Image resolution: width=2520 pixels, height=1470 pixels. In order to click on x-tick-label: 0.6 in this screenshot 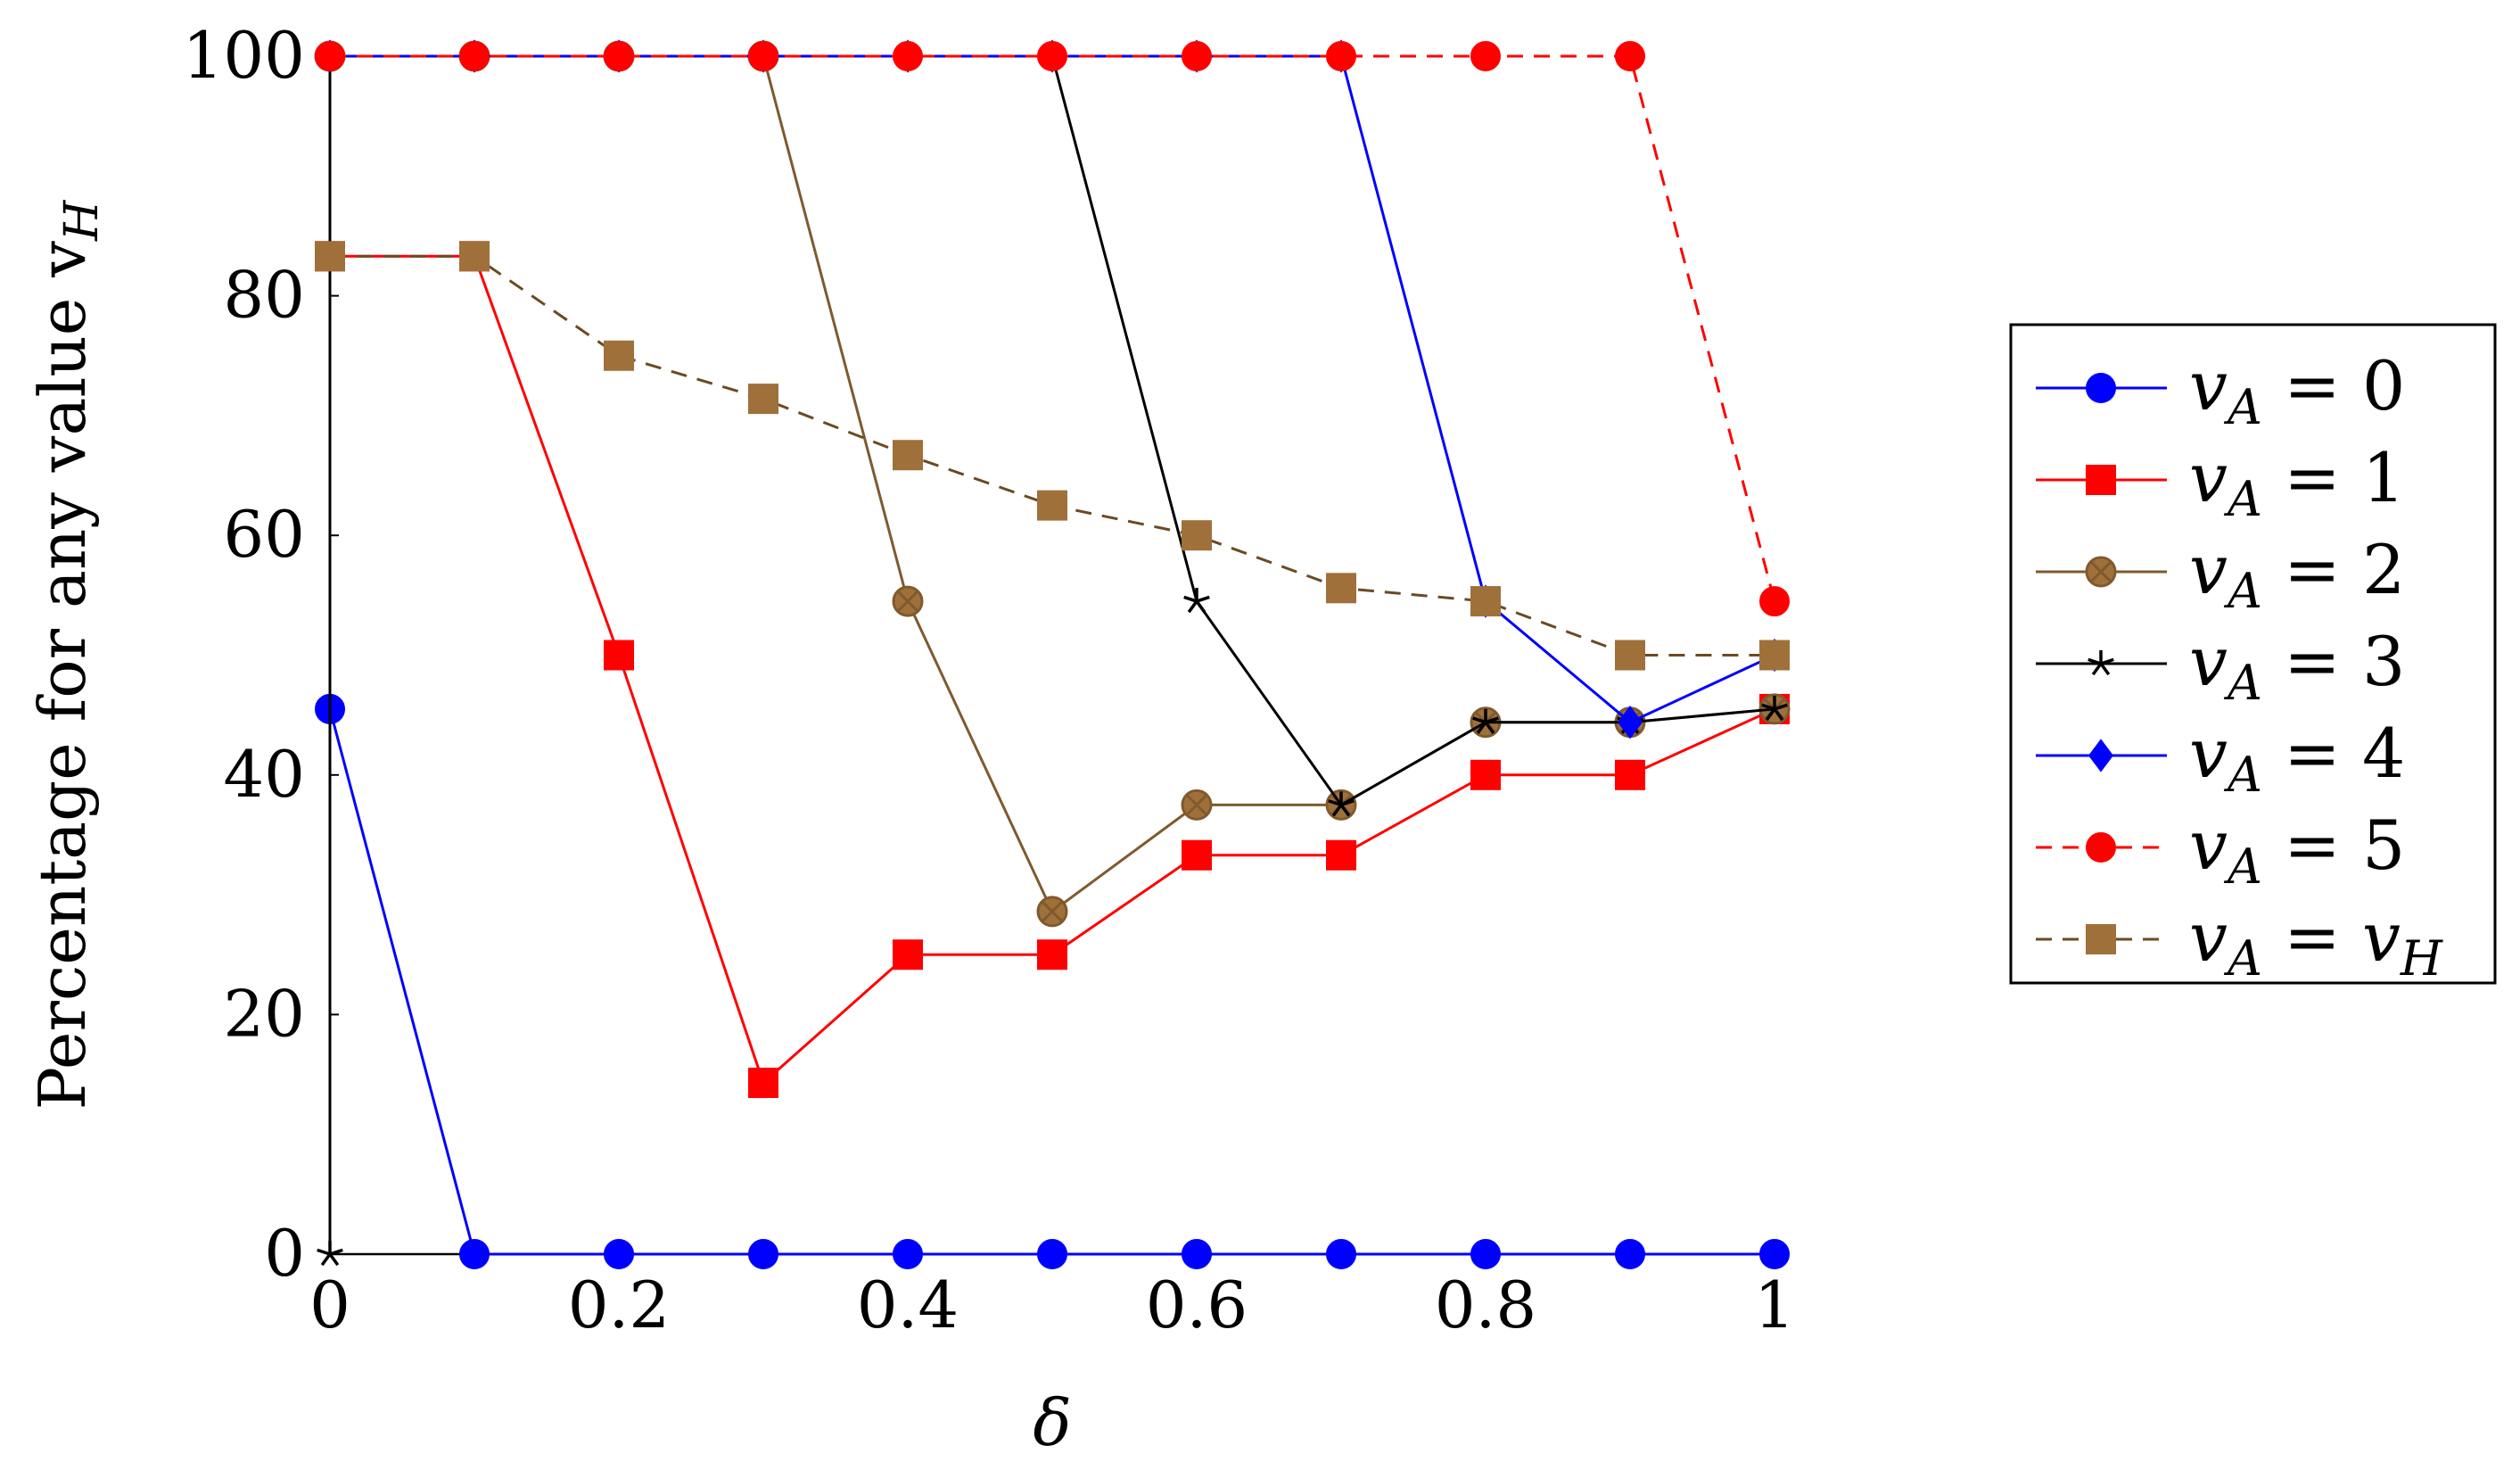, I will do `click(1197, 1305)`.